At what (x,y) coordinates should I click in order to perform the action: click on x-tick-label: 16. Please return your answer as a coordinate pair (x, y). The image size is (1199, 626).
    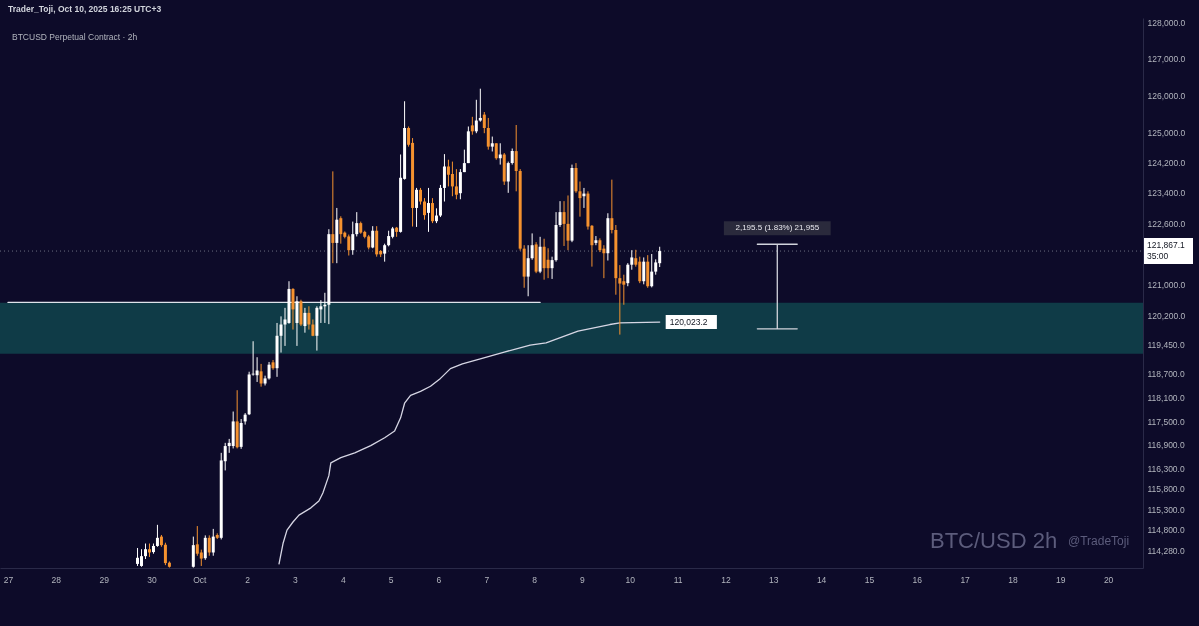
    Looking at the image, I should click on (917, 579).